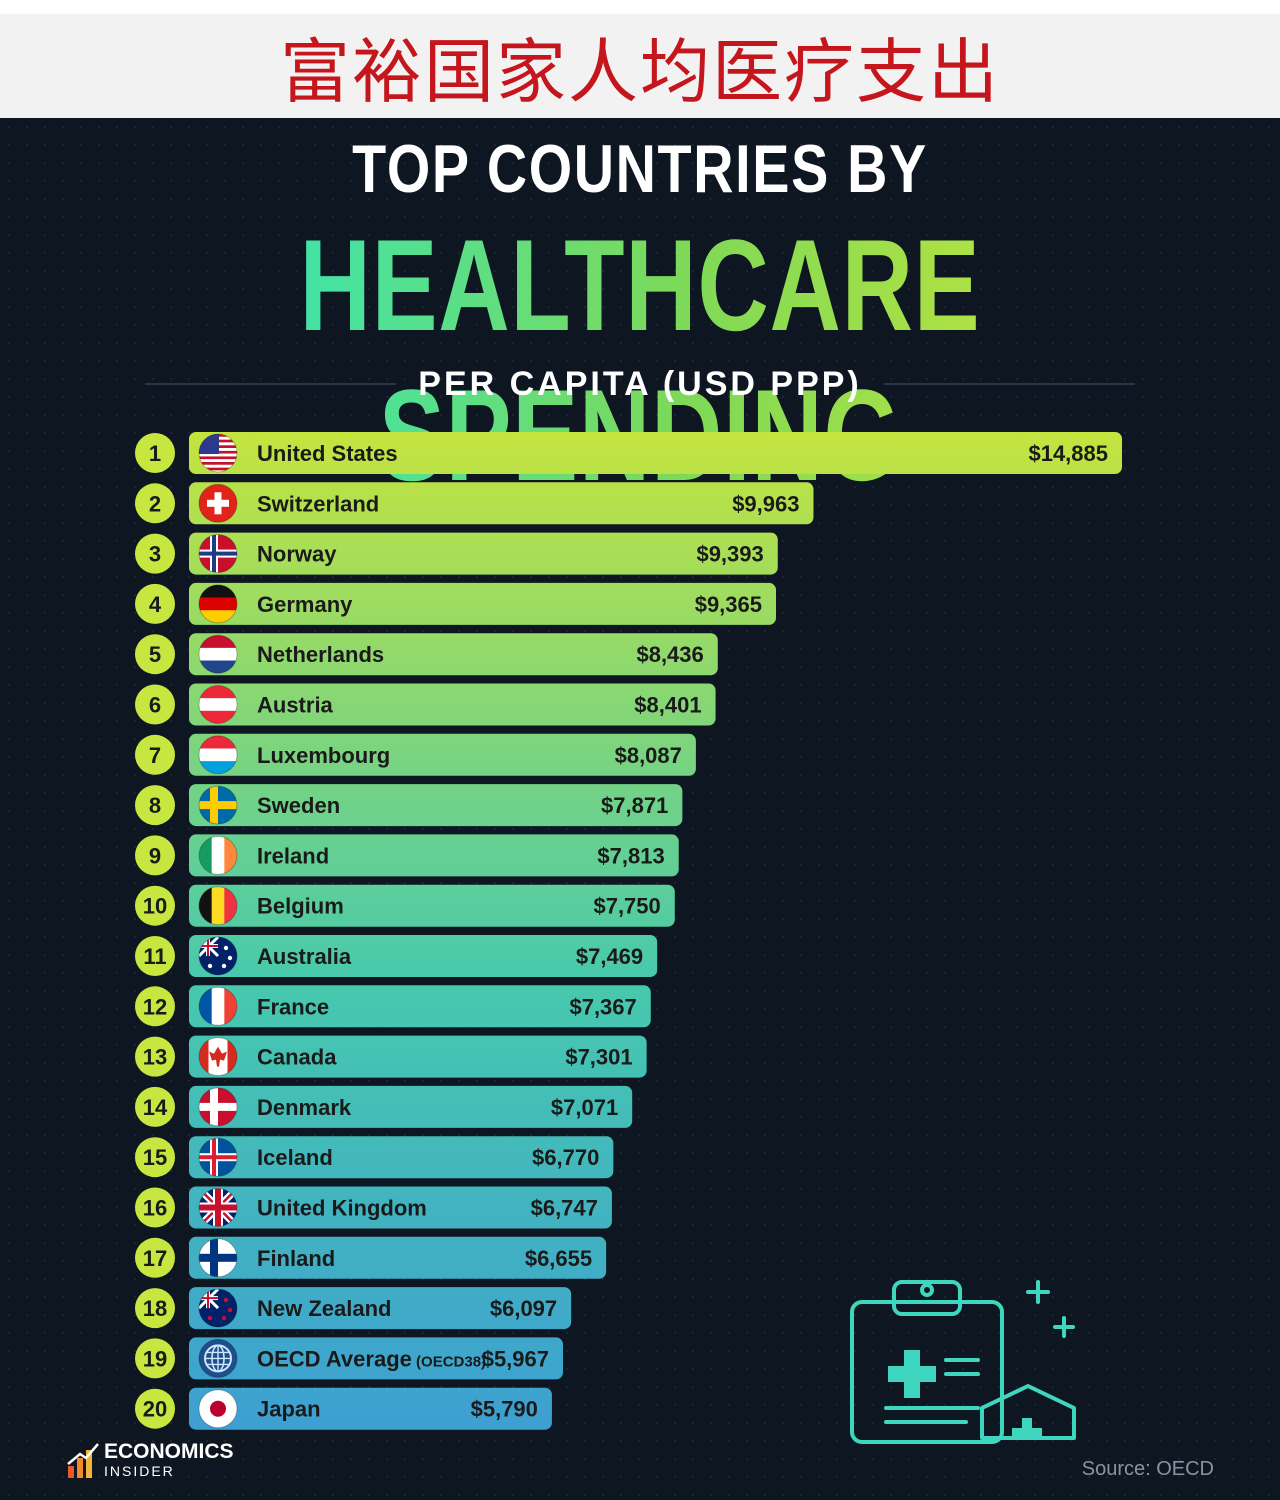  Describe the element at coordinates (640, 66) in the screenshot. I see `chinese-banner: 富裕国家人均医疗支出` at that location.